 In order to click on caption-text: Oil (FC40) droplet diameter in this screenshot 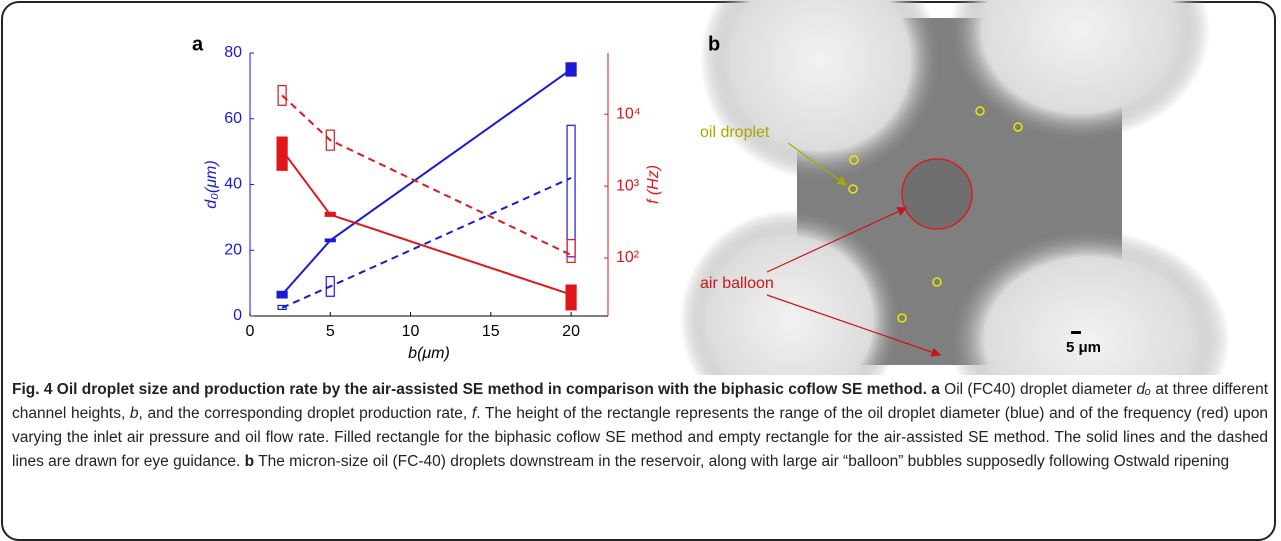, I will do `click(1038, 389)`.